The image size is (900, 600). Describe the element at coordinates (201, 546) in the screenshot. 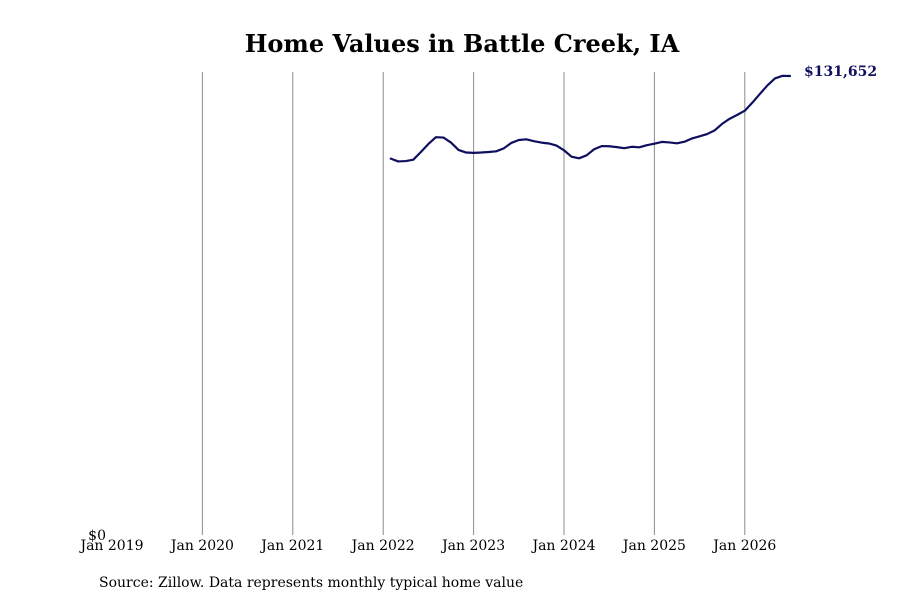

I see `x-tick-label: Jan 2020` at that location.